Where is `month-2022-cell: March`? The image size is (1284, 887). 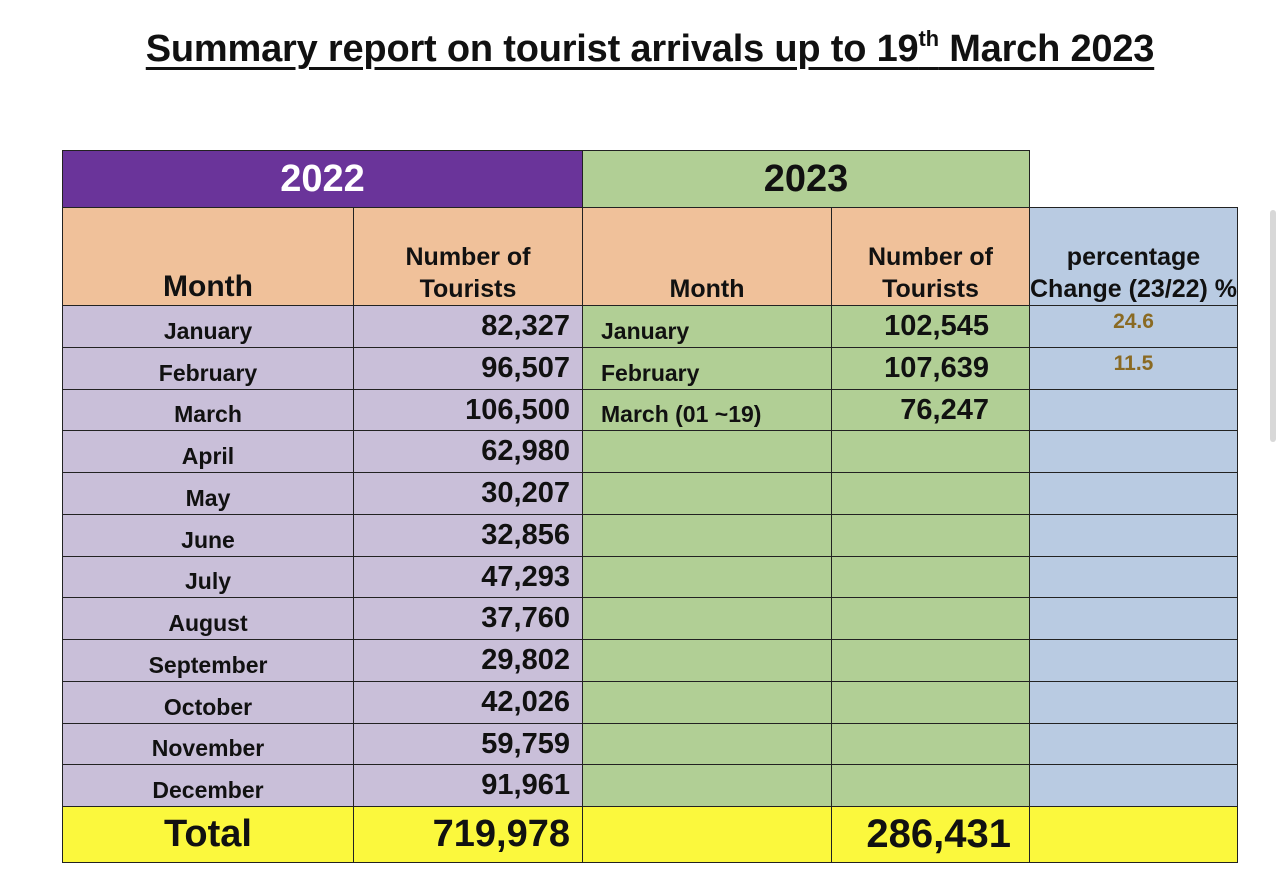 month-2022-cell: March is located at coordinates (208, 410).